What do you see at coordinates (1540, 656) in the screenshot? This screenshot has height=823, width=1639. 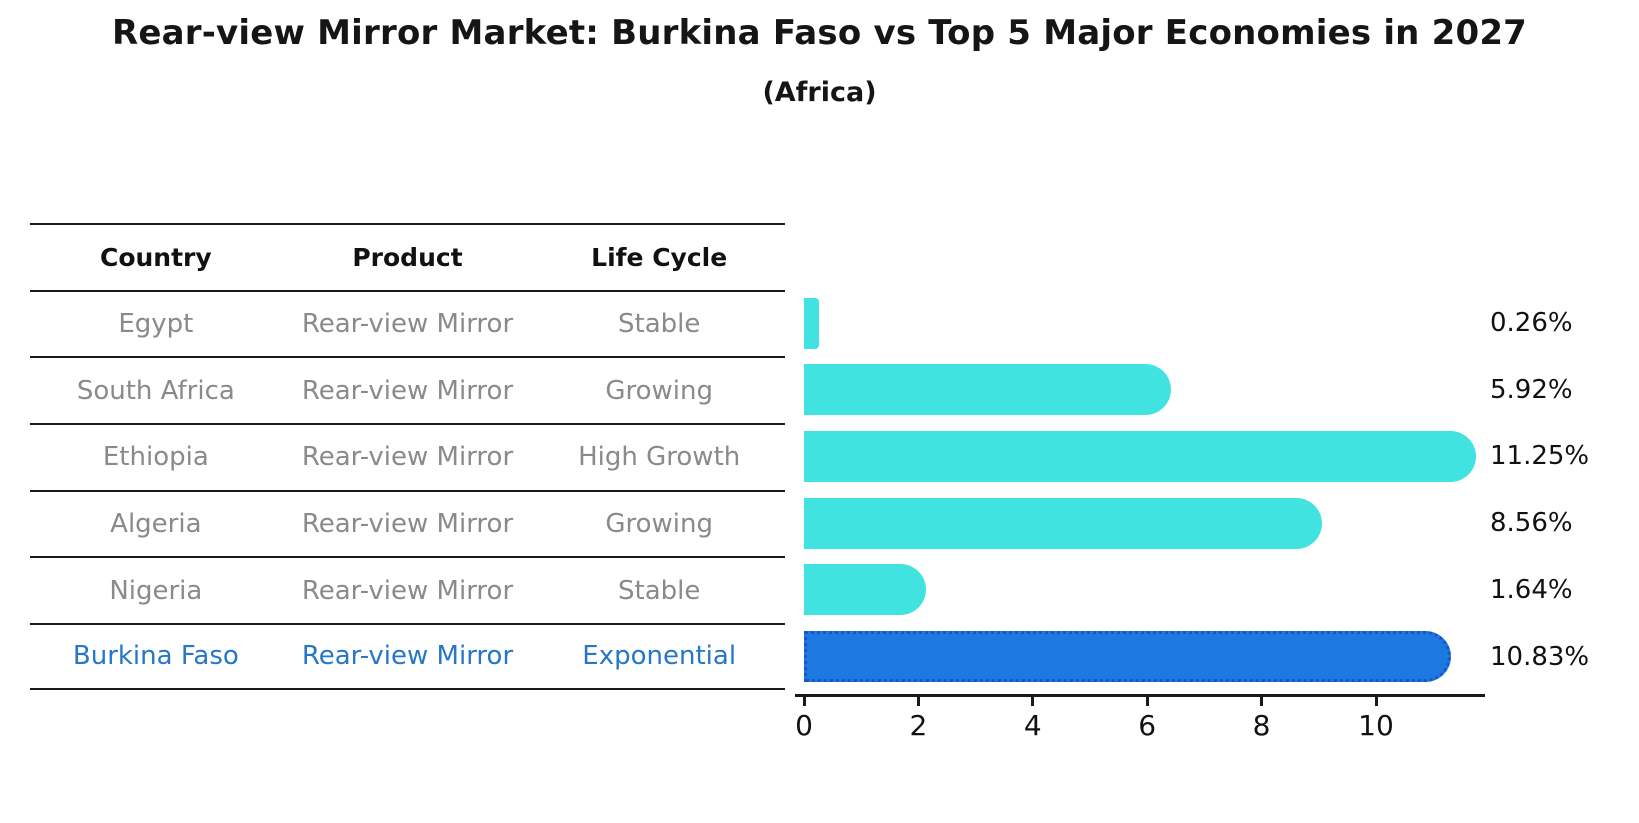 I see `value-label: 10.83%` at bounding box center [1540, 656].